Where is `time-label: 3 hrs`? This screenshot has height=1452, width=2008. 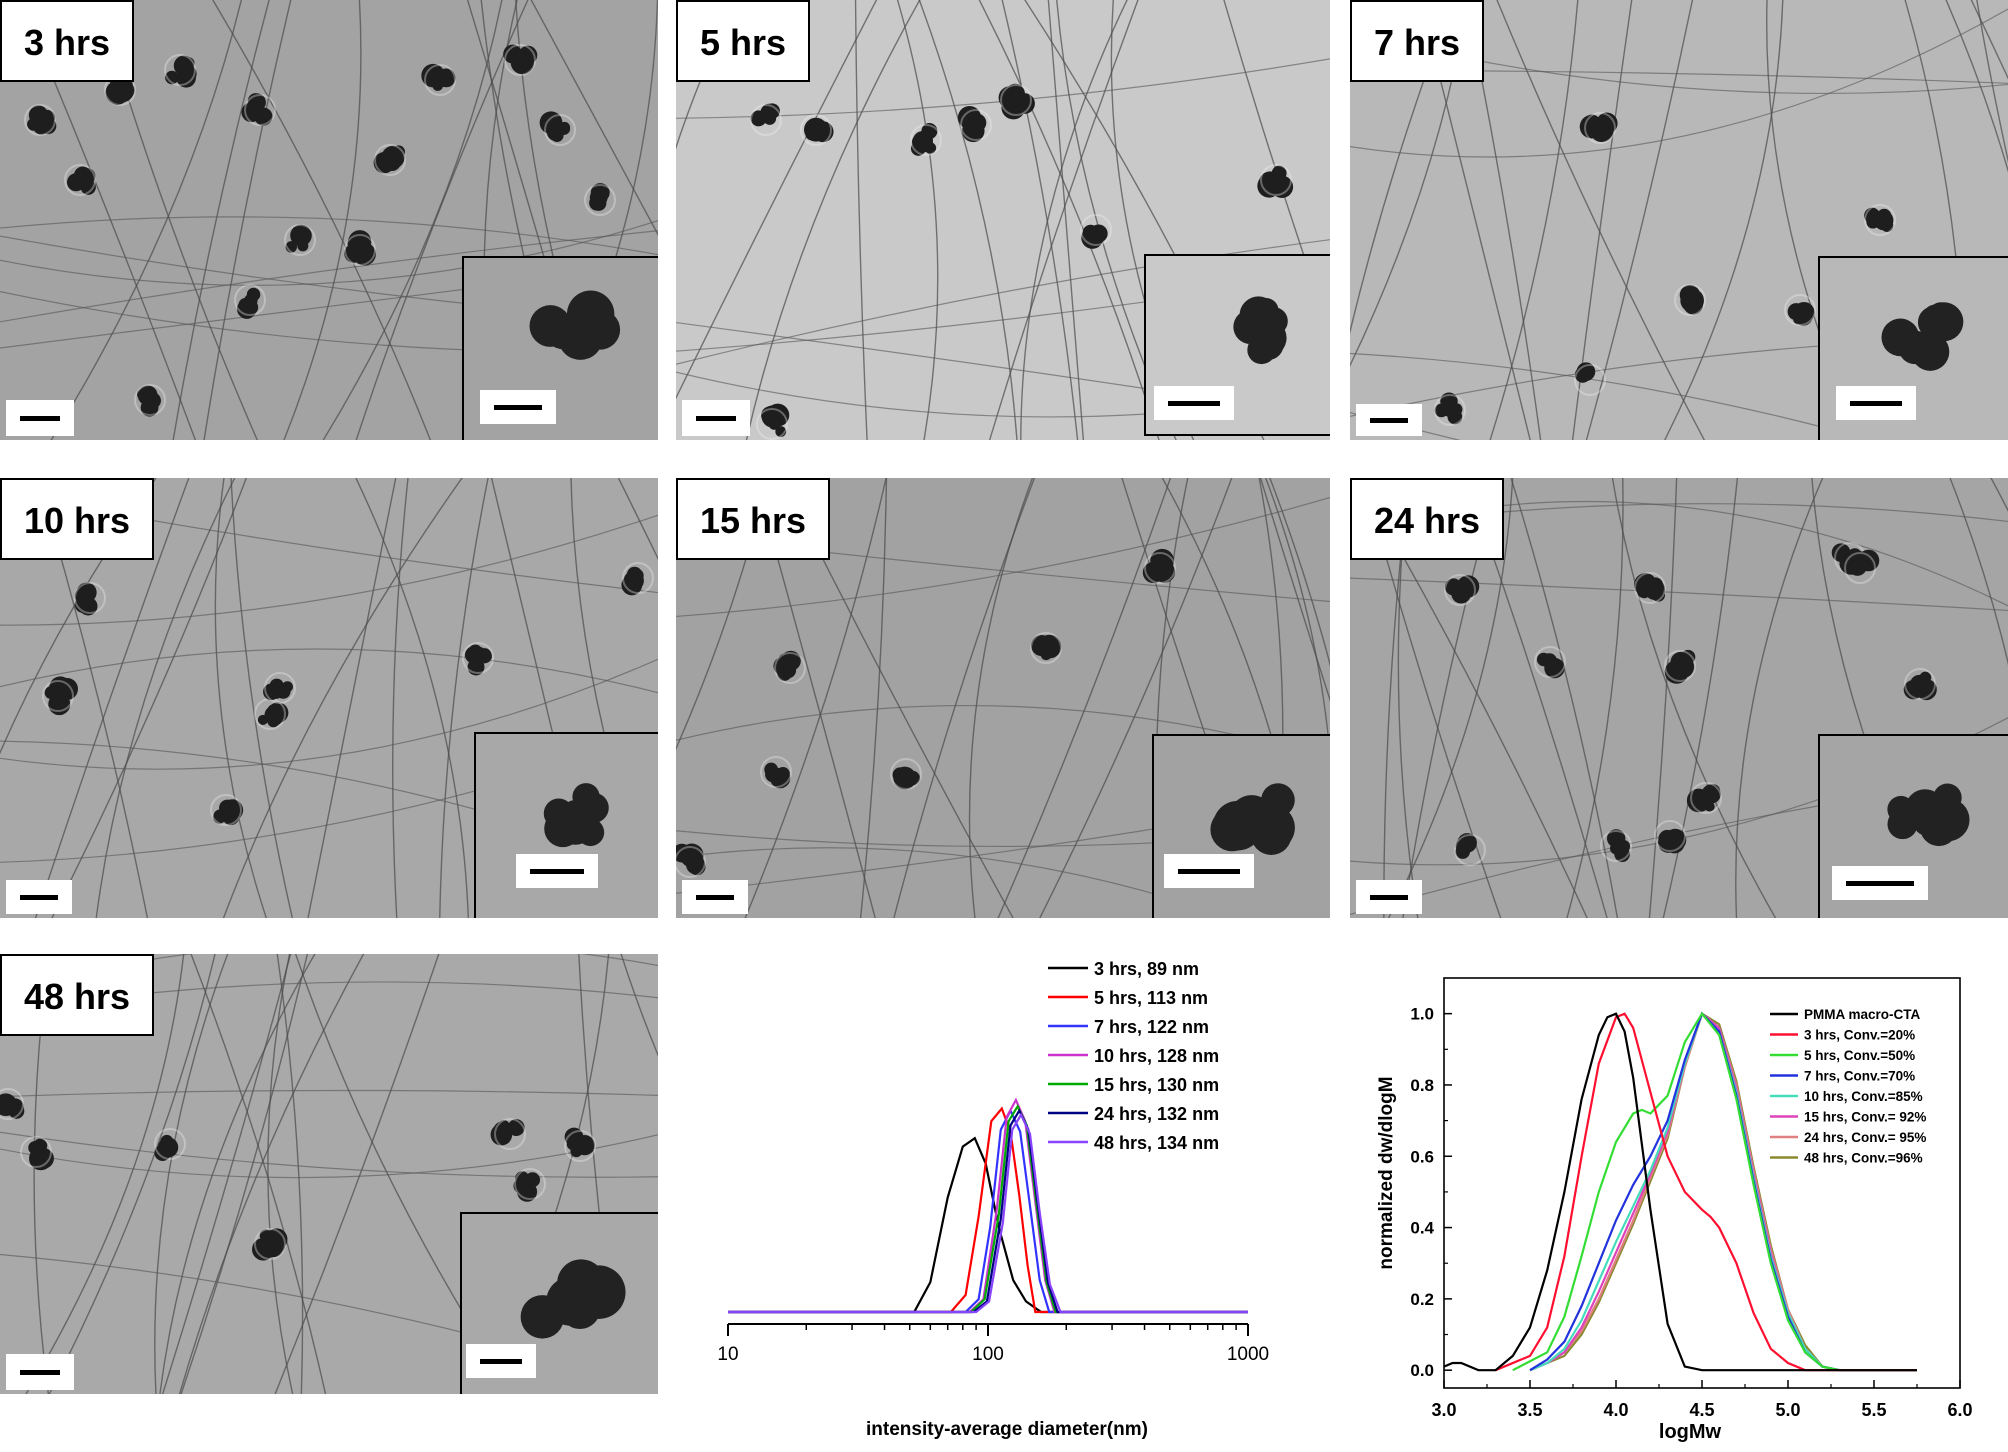
time-label: 3 hrs is located at coordinates (67, 41).